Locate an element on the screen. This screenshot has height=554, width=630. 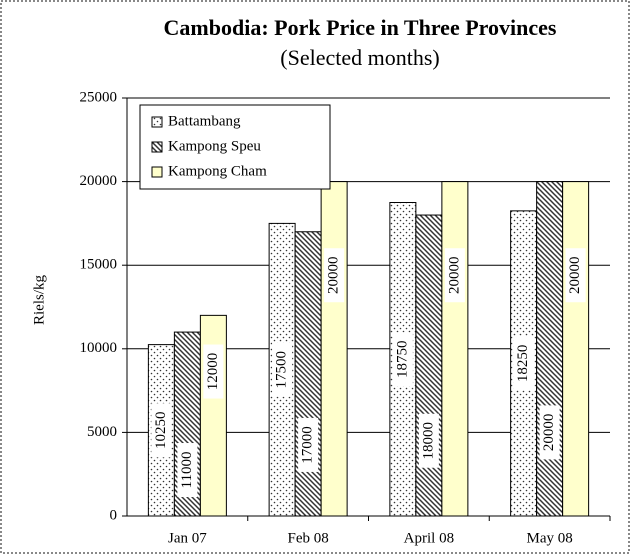
y-tick-label: 5000 is located at coordinates (102, 432).